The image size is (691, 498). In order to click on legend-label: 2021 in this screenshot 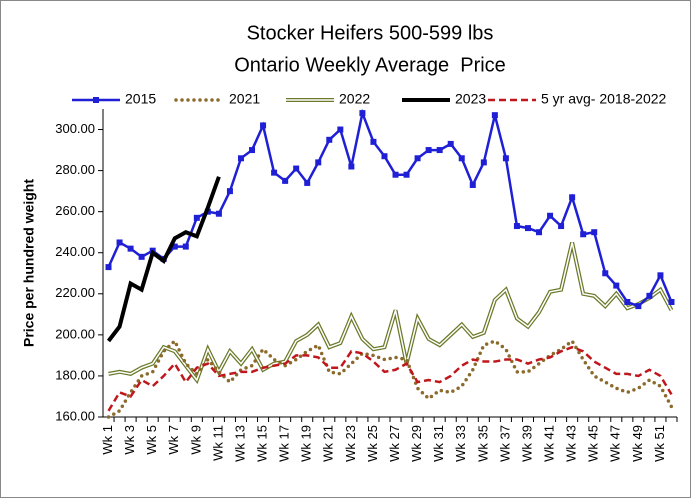, I will do `click(244, 99)`.